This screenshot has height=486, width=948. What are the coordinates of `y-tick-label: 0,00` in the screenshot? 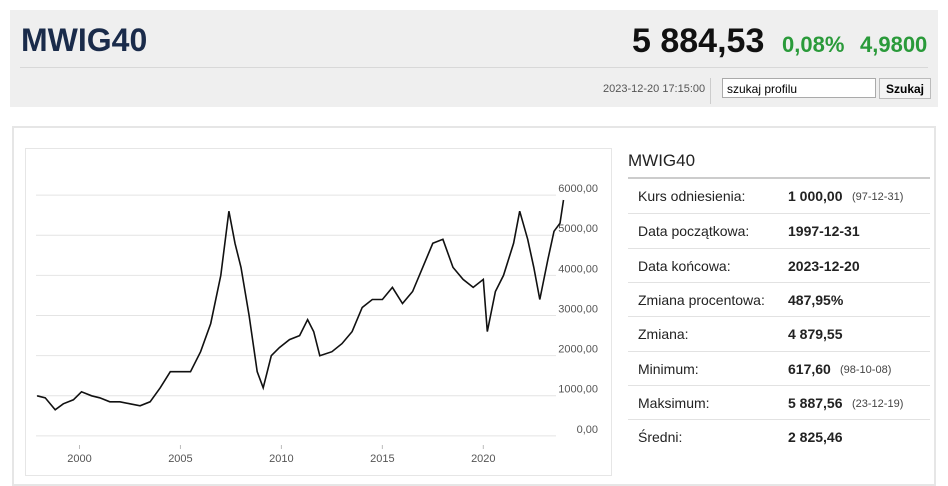 It's located at (587, 430).